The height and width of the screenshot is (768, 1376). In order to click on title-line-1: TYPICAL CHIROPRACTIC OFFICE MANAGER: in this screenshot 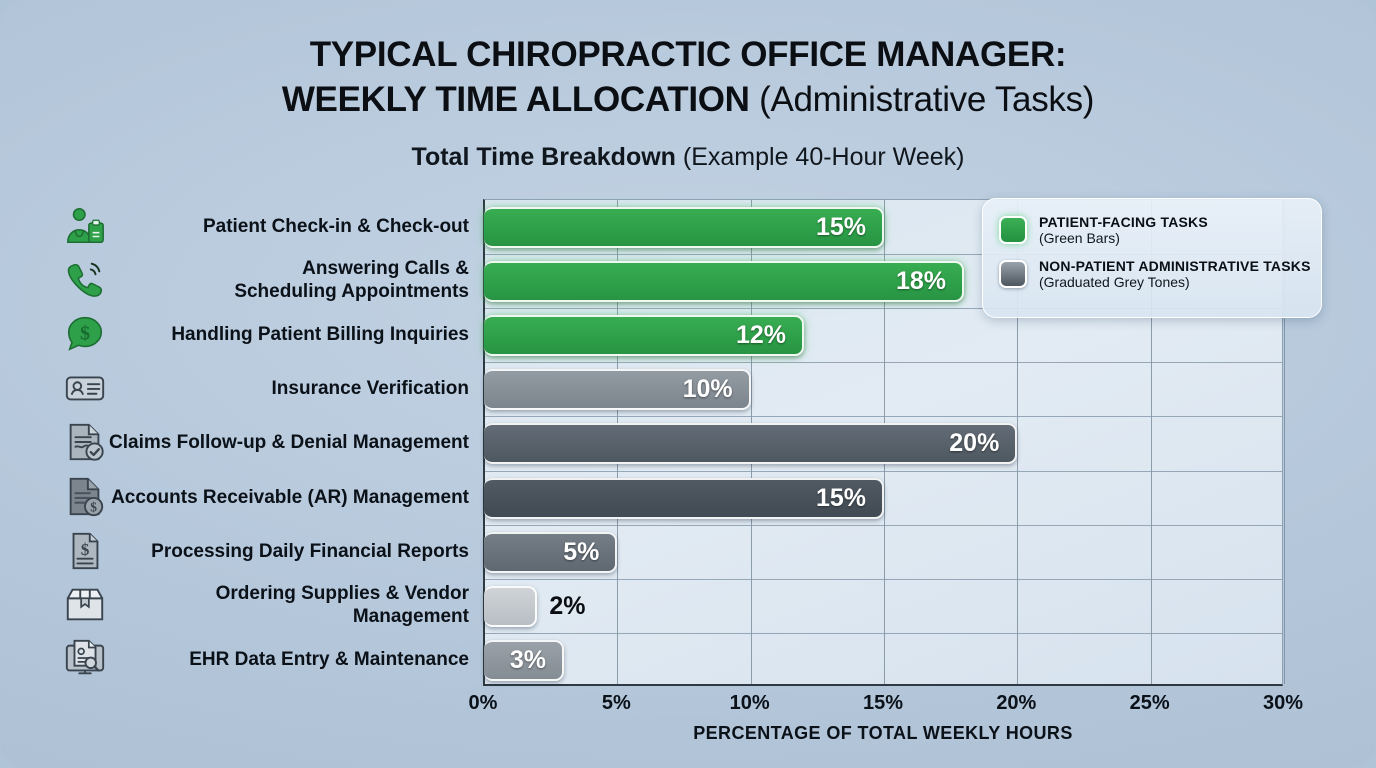, I will do `click(688, 54)`.